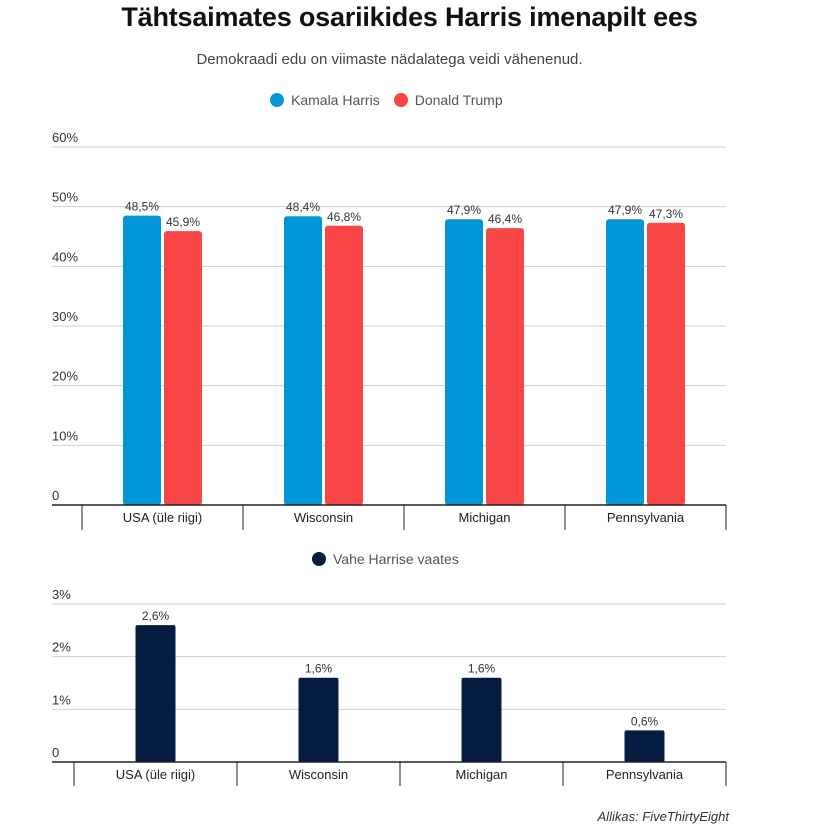 This screenshot has height=832, width=819. What do you see at coordinates (335, 100) in the screenshot?
I see `legend-label-harris: Kamala Harris` at bounding box center [335, 100].